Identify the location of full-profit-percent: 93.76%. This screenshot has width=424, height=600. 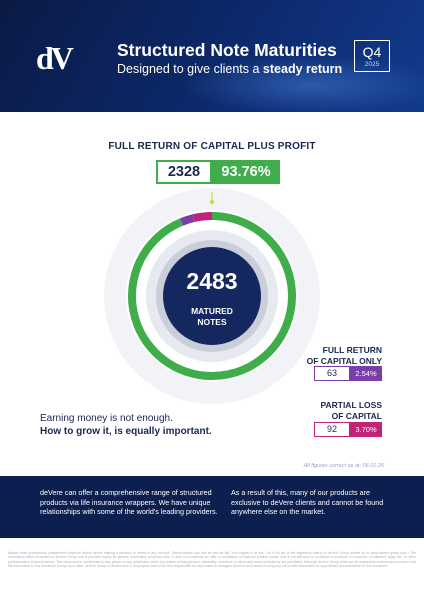
(246, 172).